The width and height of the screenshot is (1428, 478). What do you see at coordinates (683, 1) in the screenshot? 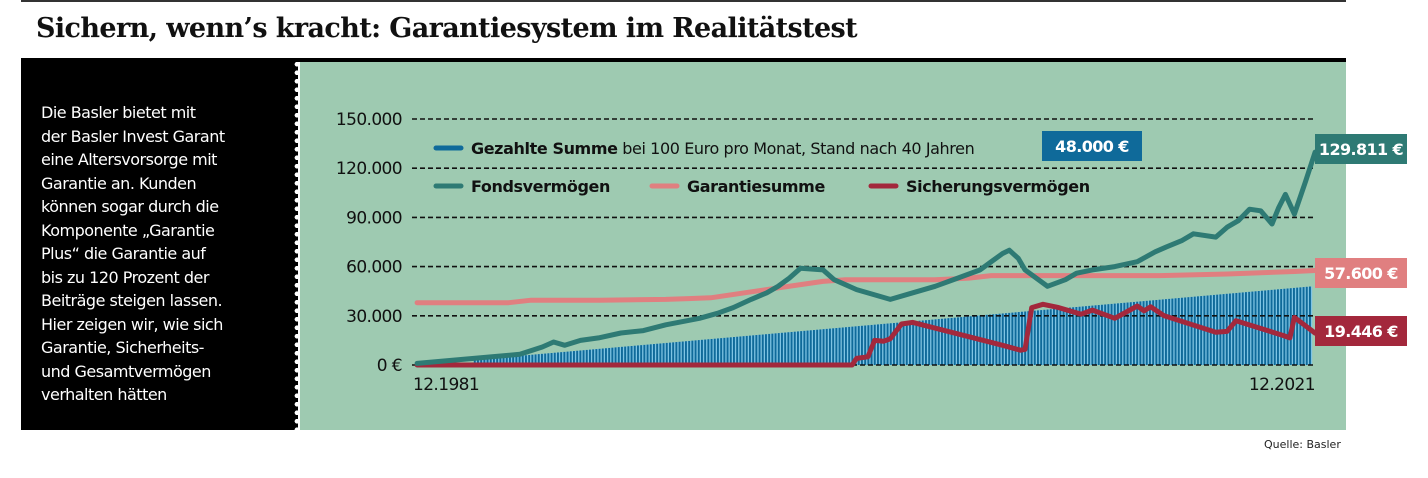
I see `top-rule` at bounding box center [683, 1].